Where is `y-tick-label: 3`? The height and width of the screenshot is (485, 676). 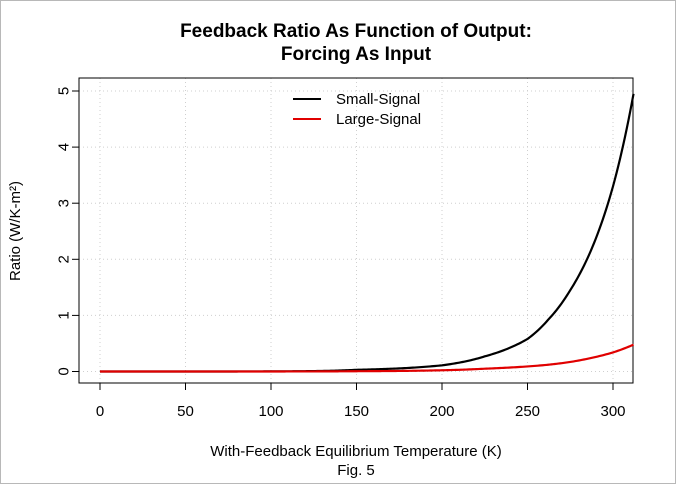 y-tick-label: 3 is located at coordinates (63, 203).